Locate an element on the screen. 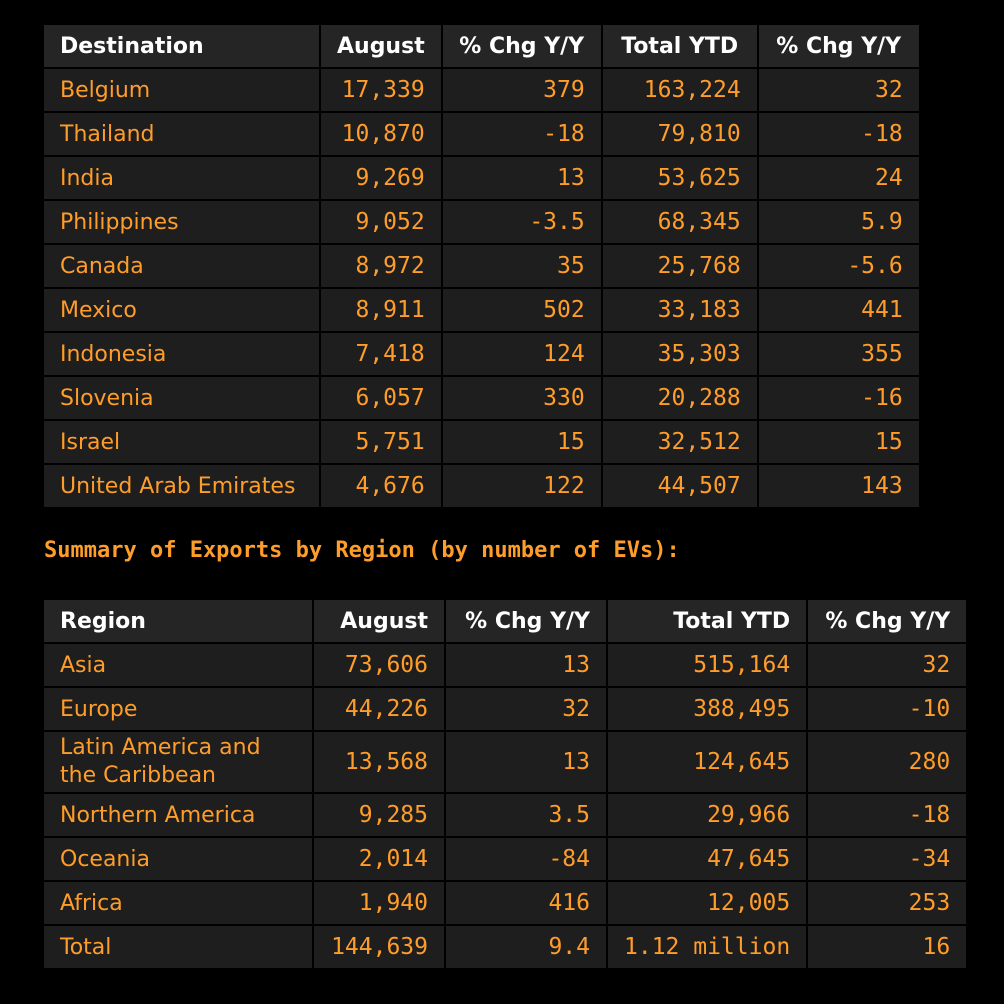 The width and height of the screenshot is (1004, 1004). pct-chg-month-value: -18 is located at coordinates (521, 134).